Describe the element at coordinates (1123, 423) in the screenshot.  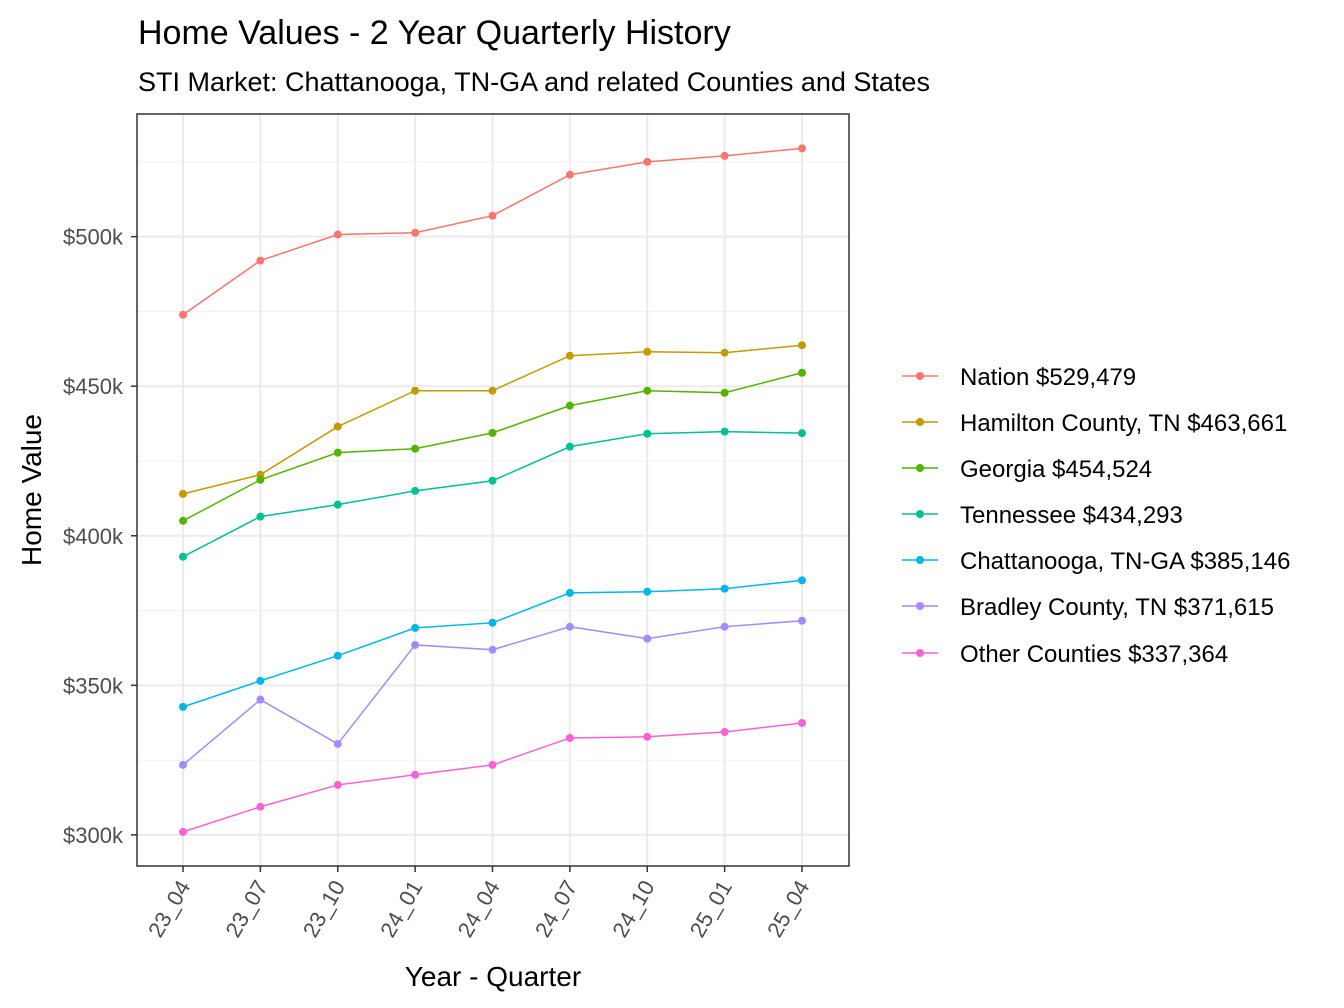
I see `legend-label: Hamilton County, TN $463,661` at that location.